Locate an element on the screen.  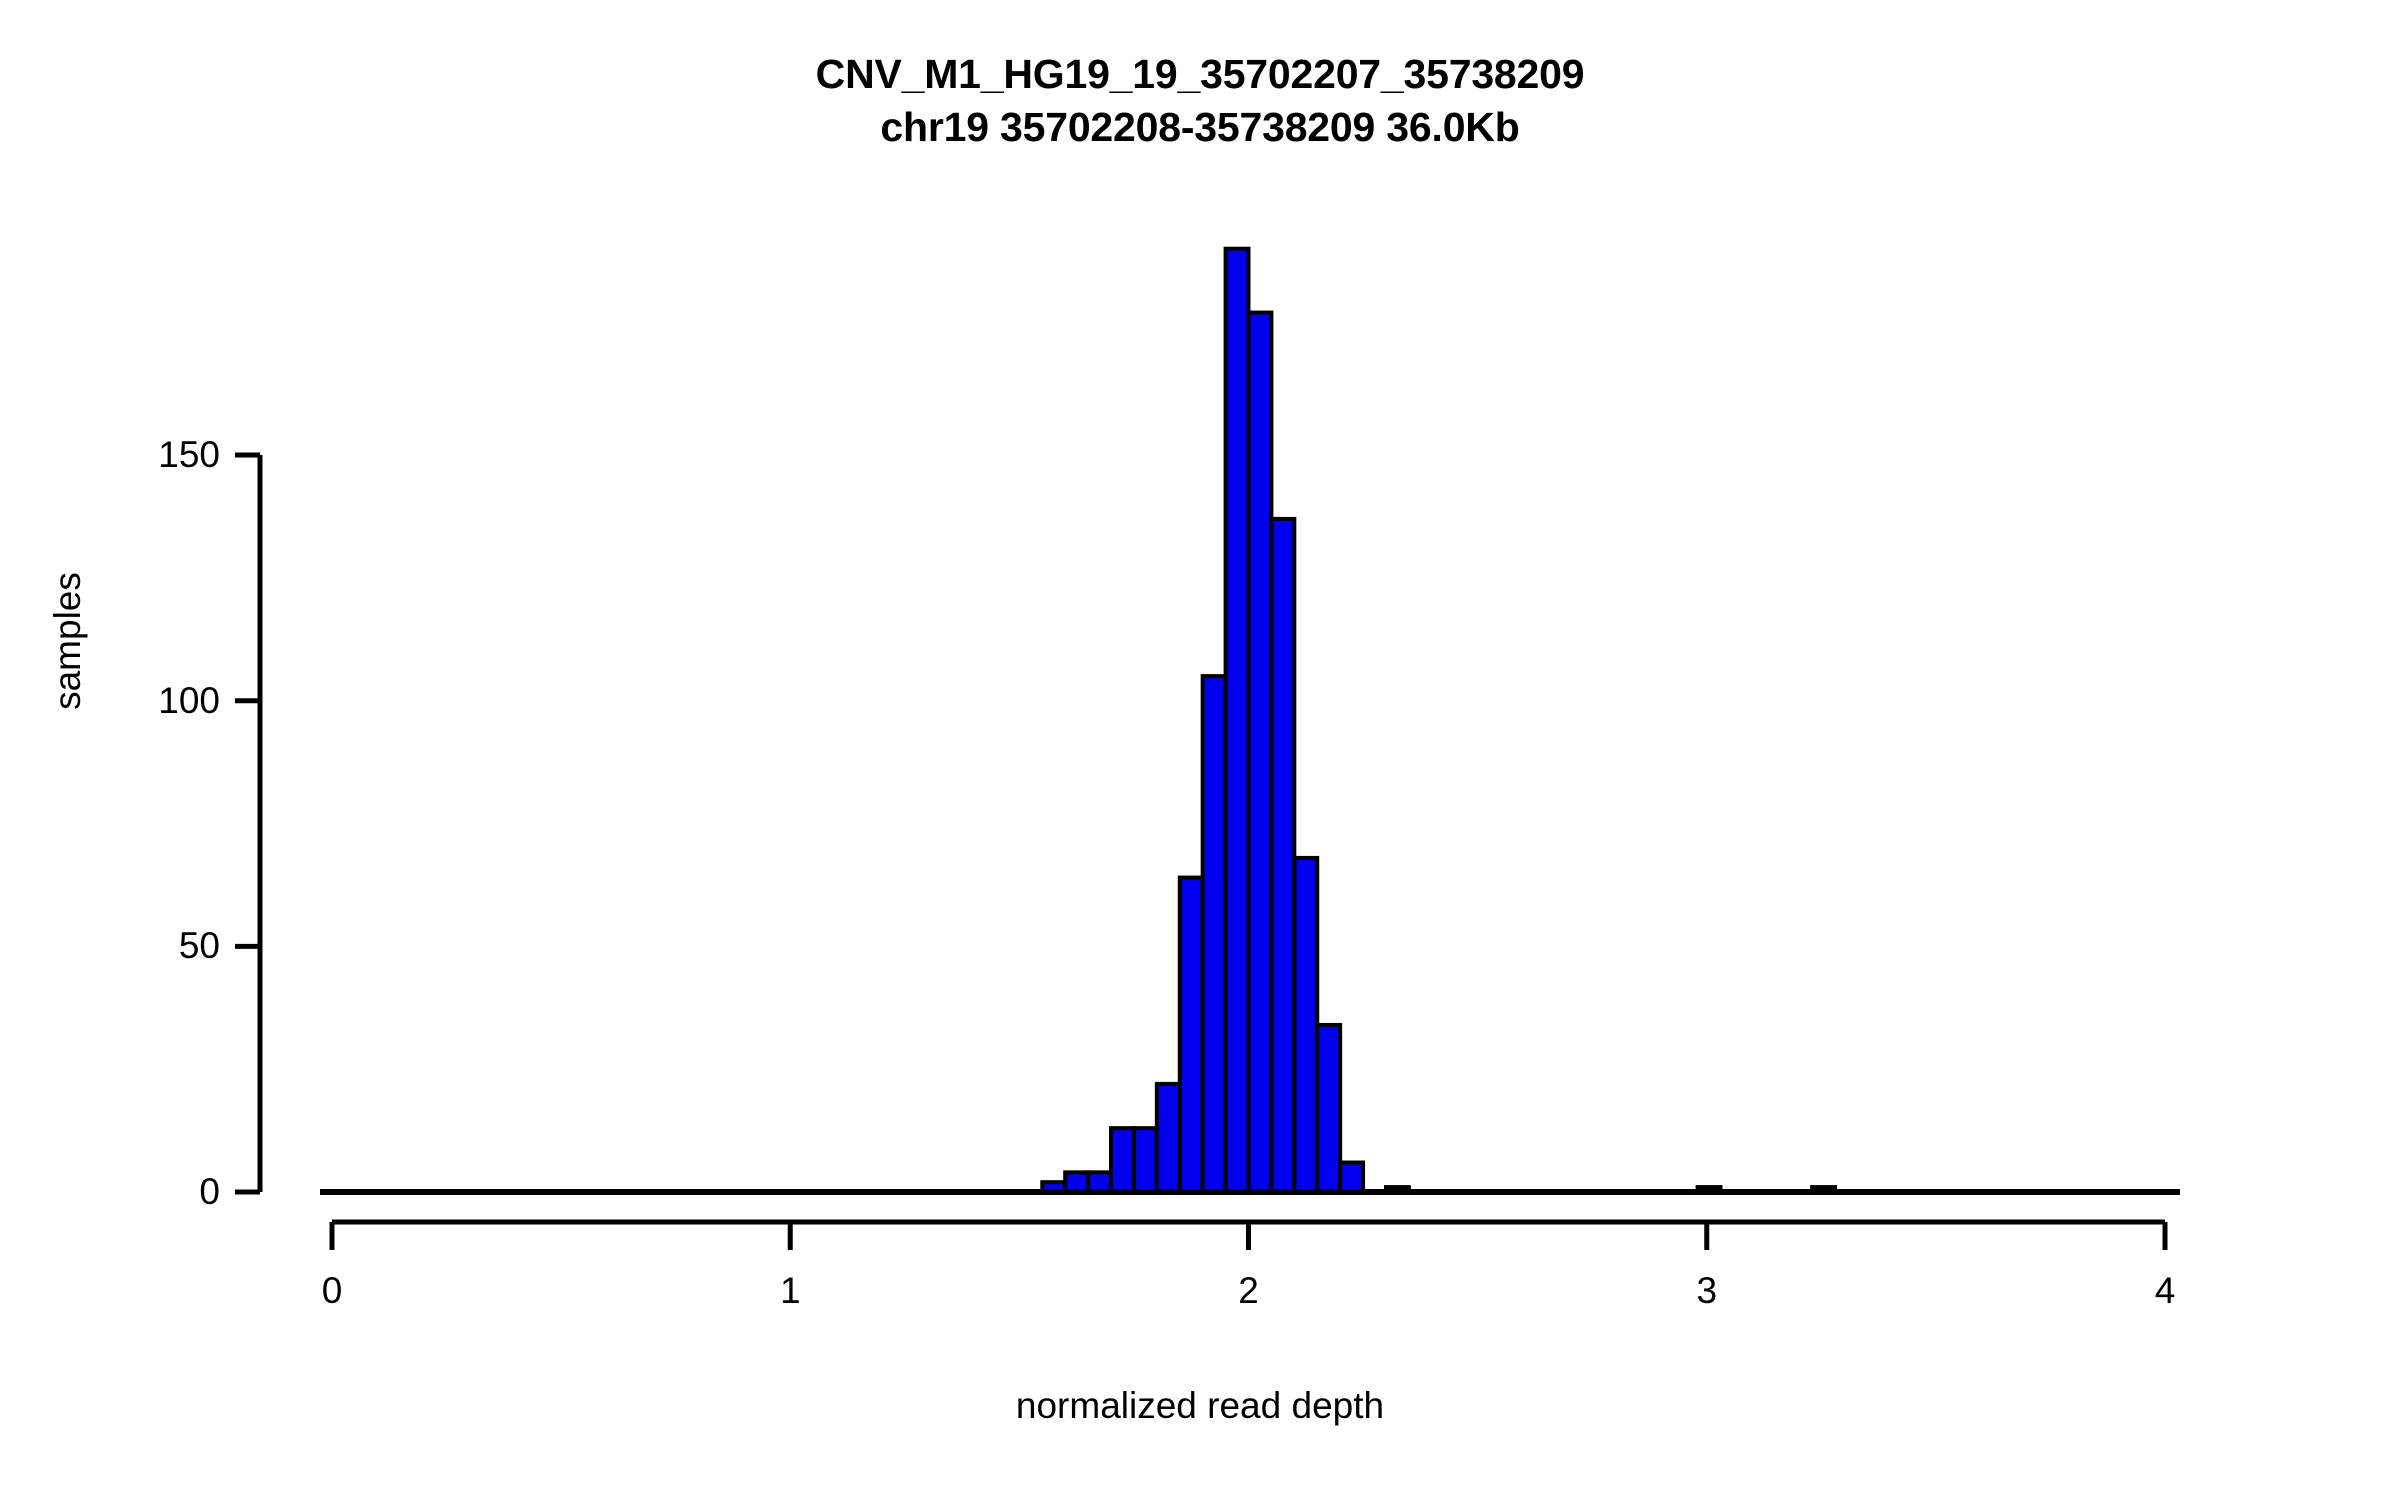
x-axis-tick-label: 4 is located at coordinates (2165, 1290).